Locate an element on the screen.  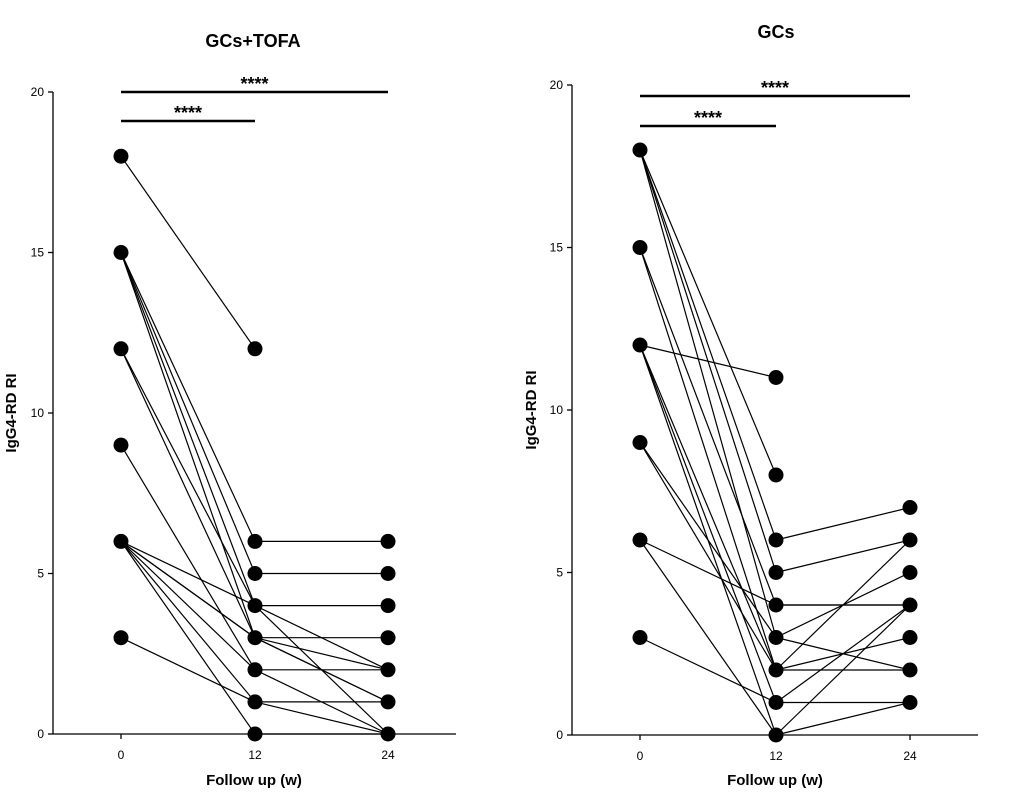
y-tick-label: 10 is located at coordinates (557, 410).